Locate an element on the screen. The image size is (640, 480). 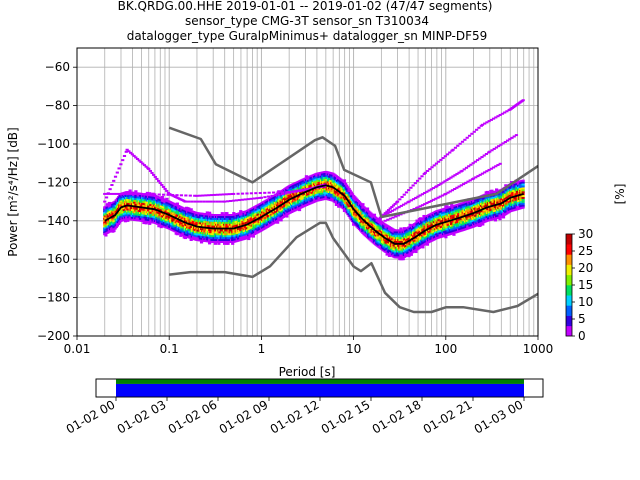
chart-title-line-2: sensor_type CMG-3T sensor_sn T310034 is located at coordinates (307, 21).